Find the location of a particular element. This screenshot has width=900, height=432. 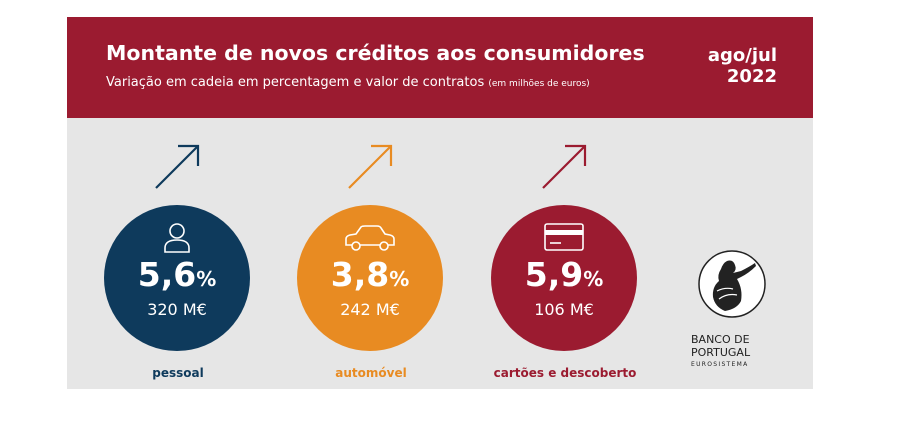

subtitle-unit: (em milhões de euros) is located at coordinates (539, 84).